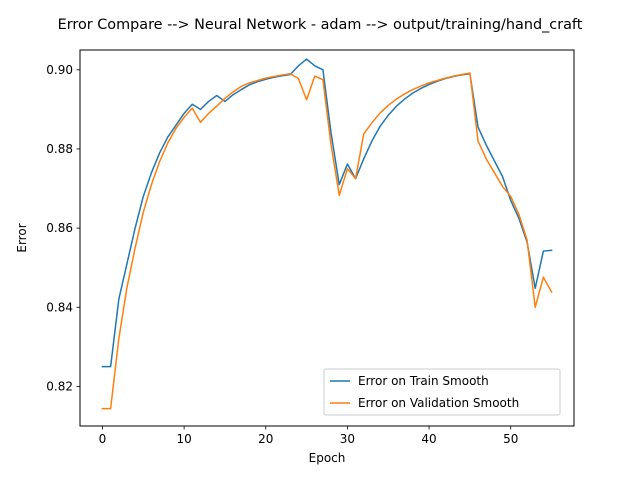  Describe the element at coordinates (59, 149) in the screenshot. I see `y-tick-label: 0.88` at that location.